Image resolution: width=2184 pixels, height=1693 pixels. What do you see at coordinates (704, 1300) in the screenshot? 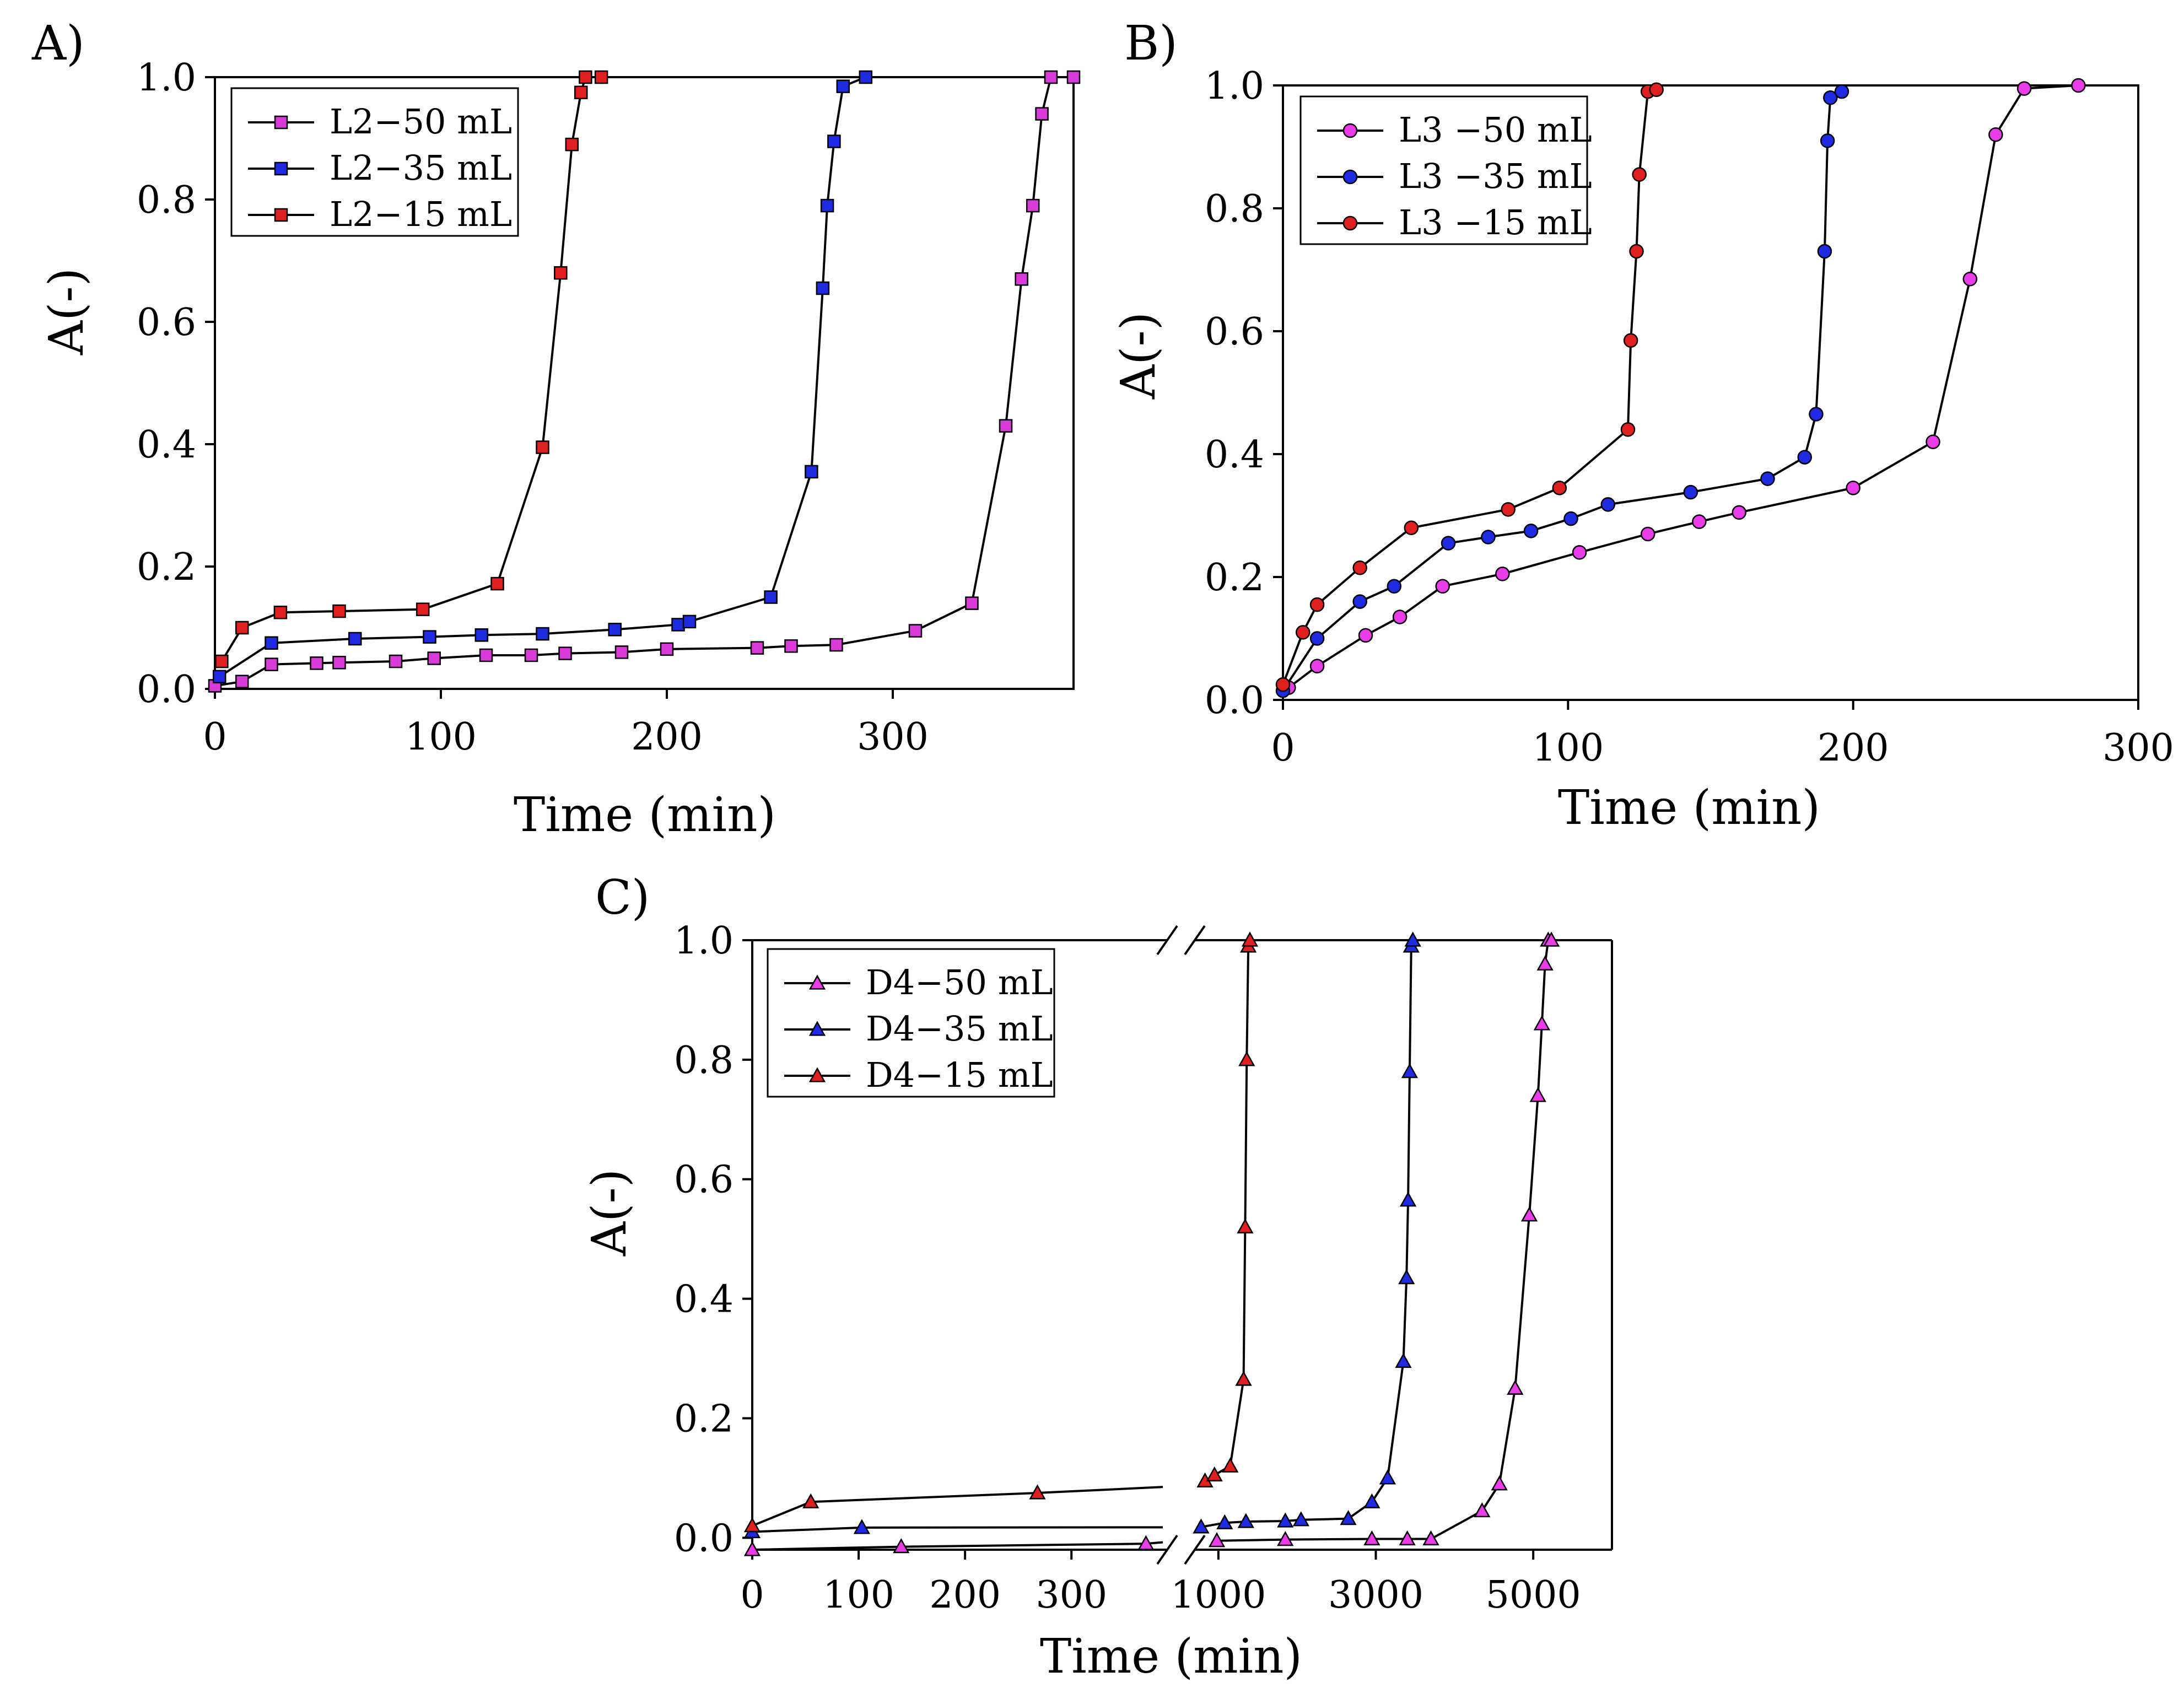
I see `y-tick-label: 0.4` at bounding box center [704, 1300].